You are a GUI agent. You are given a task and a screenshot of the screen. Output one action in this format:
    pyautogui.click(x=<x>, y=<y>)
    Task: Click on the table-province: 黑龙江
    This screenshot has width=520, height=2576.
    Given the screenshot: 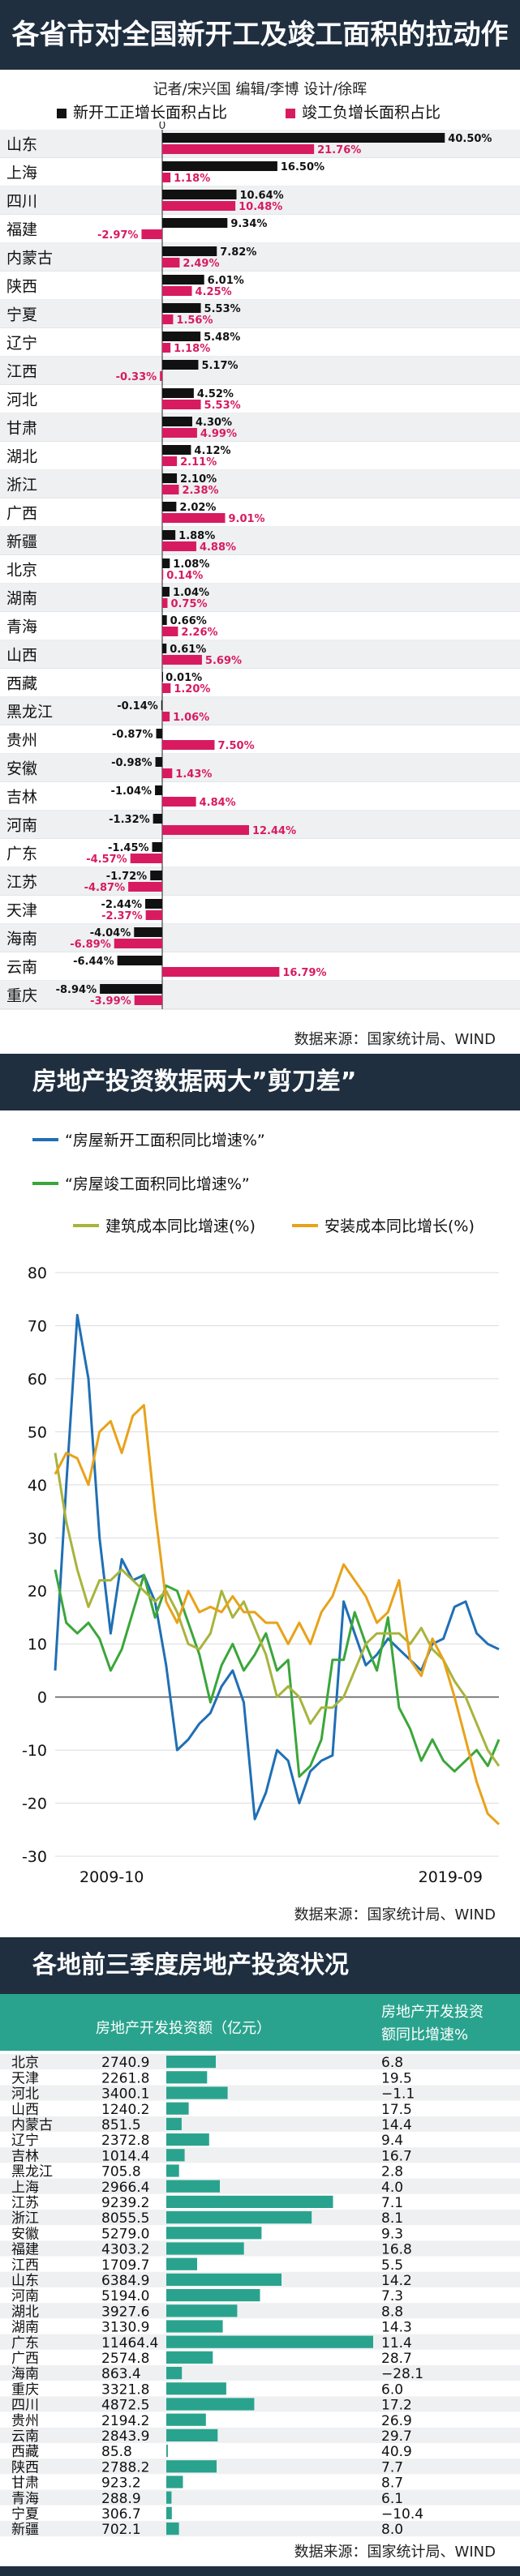 What is the action you would take?
    pyautogui.click(x=32, y=2172)
    